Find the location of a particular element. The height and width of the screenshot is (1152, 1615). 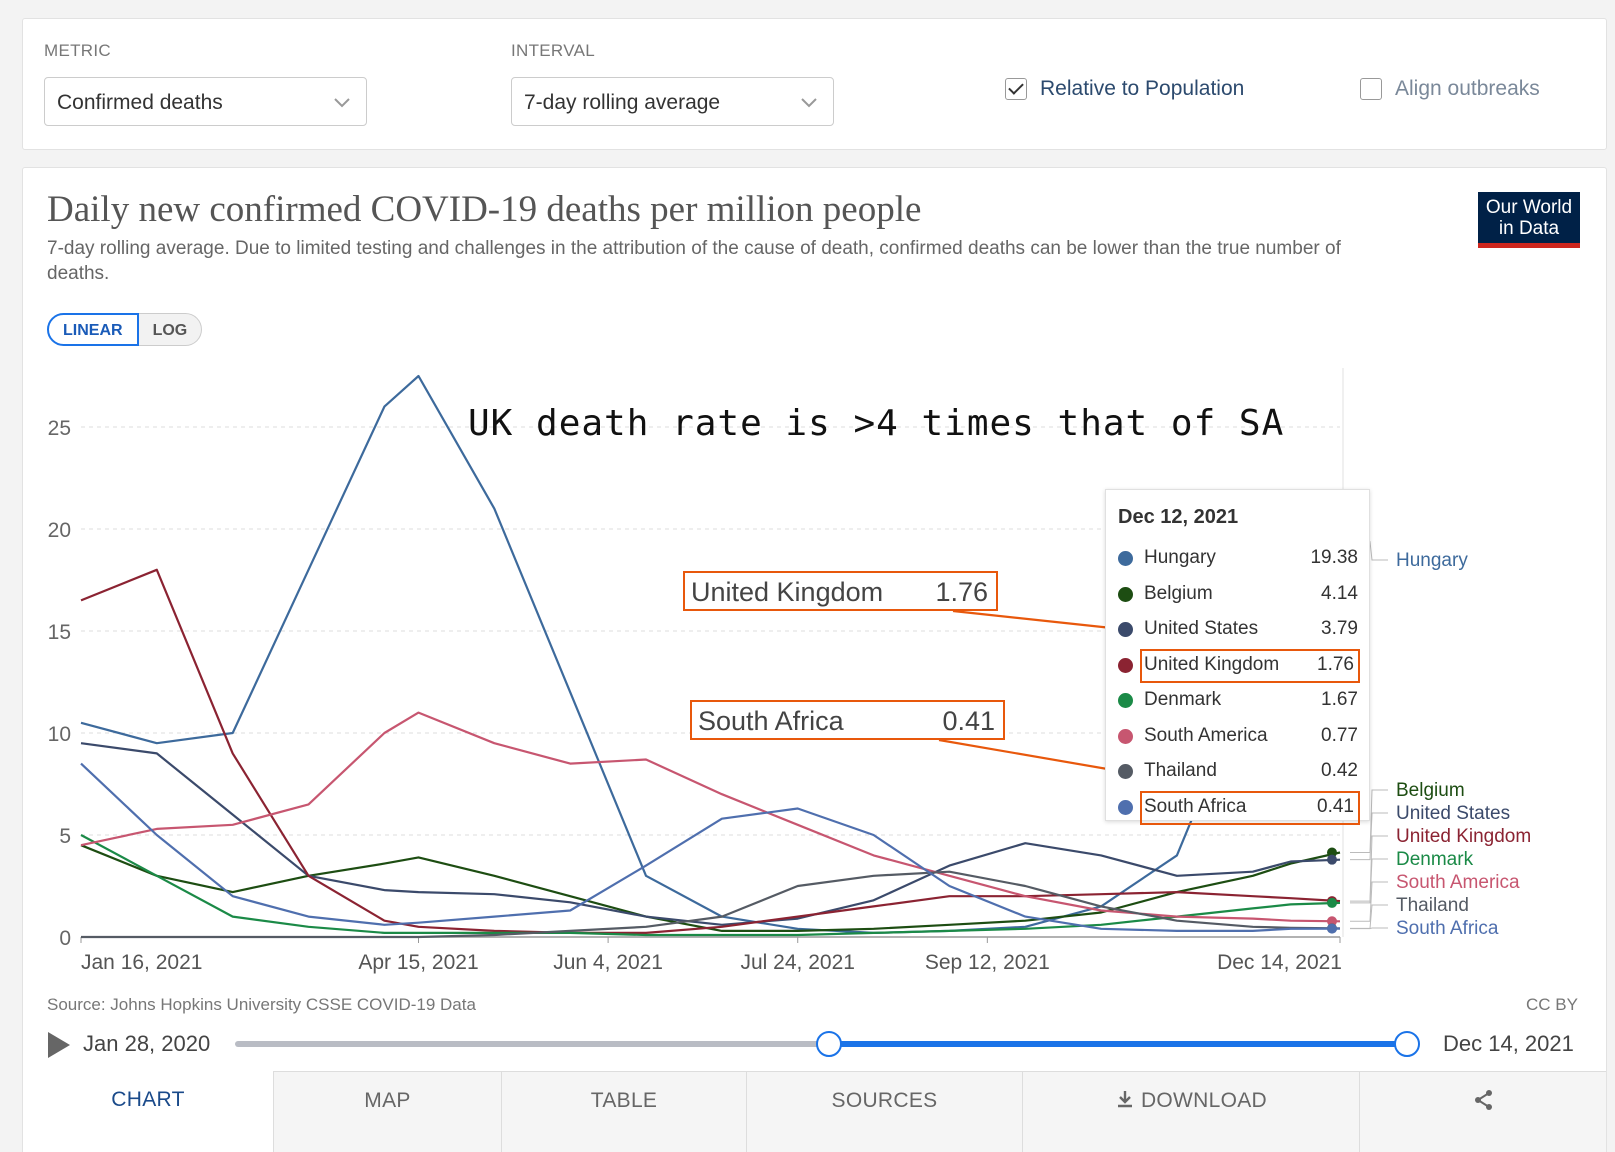

y-tick-label: 25 is located at coordinates (59, 428).